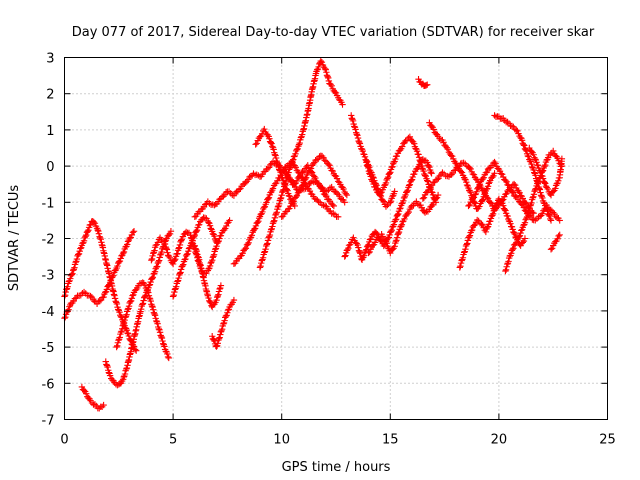 Image resolution: width=640 pixels, height=480 pixels. I want to click on x-tick-label: 10, so click(281, 440).